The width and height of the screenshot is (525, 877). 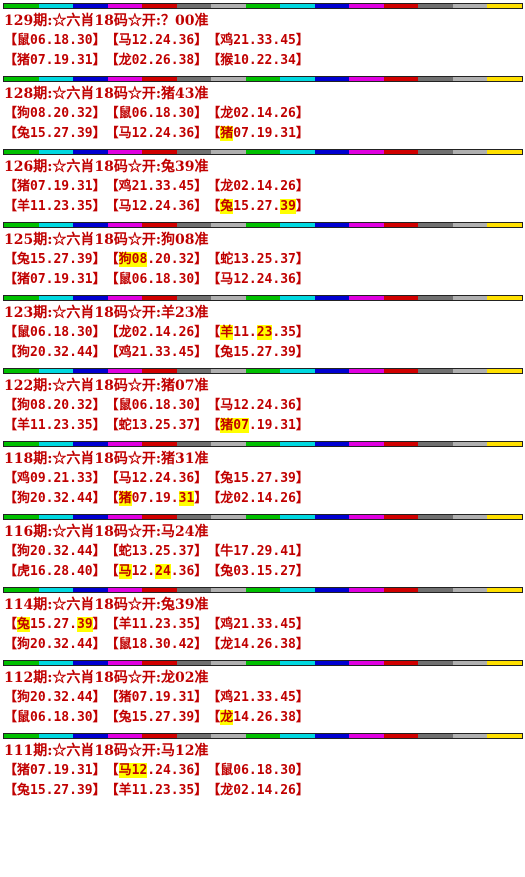 I want to click on zodiac-row: 【狗08.20.32】【鼠06.18.30】【马12.24.36】, so click(x=264, y=406).